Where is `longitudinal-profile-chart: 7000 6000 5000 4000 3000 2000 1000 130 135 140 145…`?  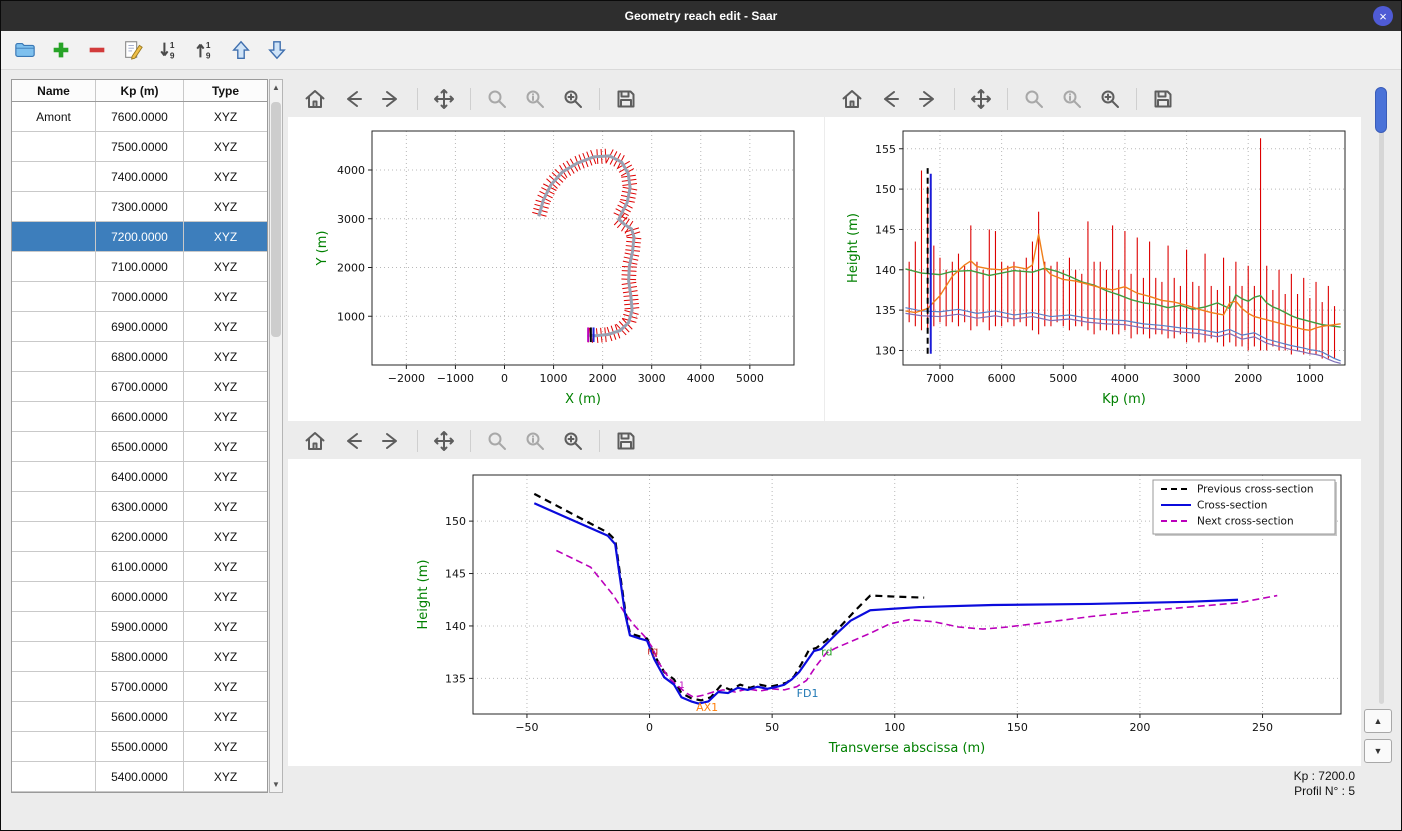 longitudinal-profile-chart: 7000 6000 5000 4000 3000 2000 1000 130 135 140 145… is located at coordinates (1093, 269).